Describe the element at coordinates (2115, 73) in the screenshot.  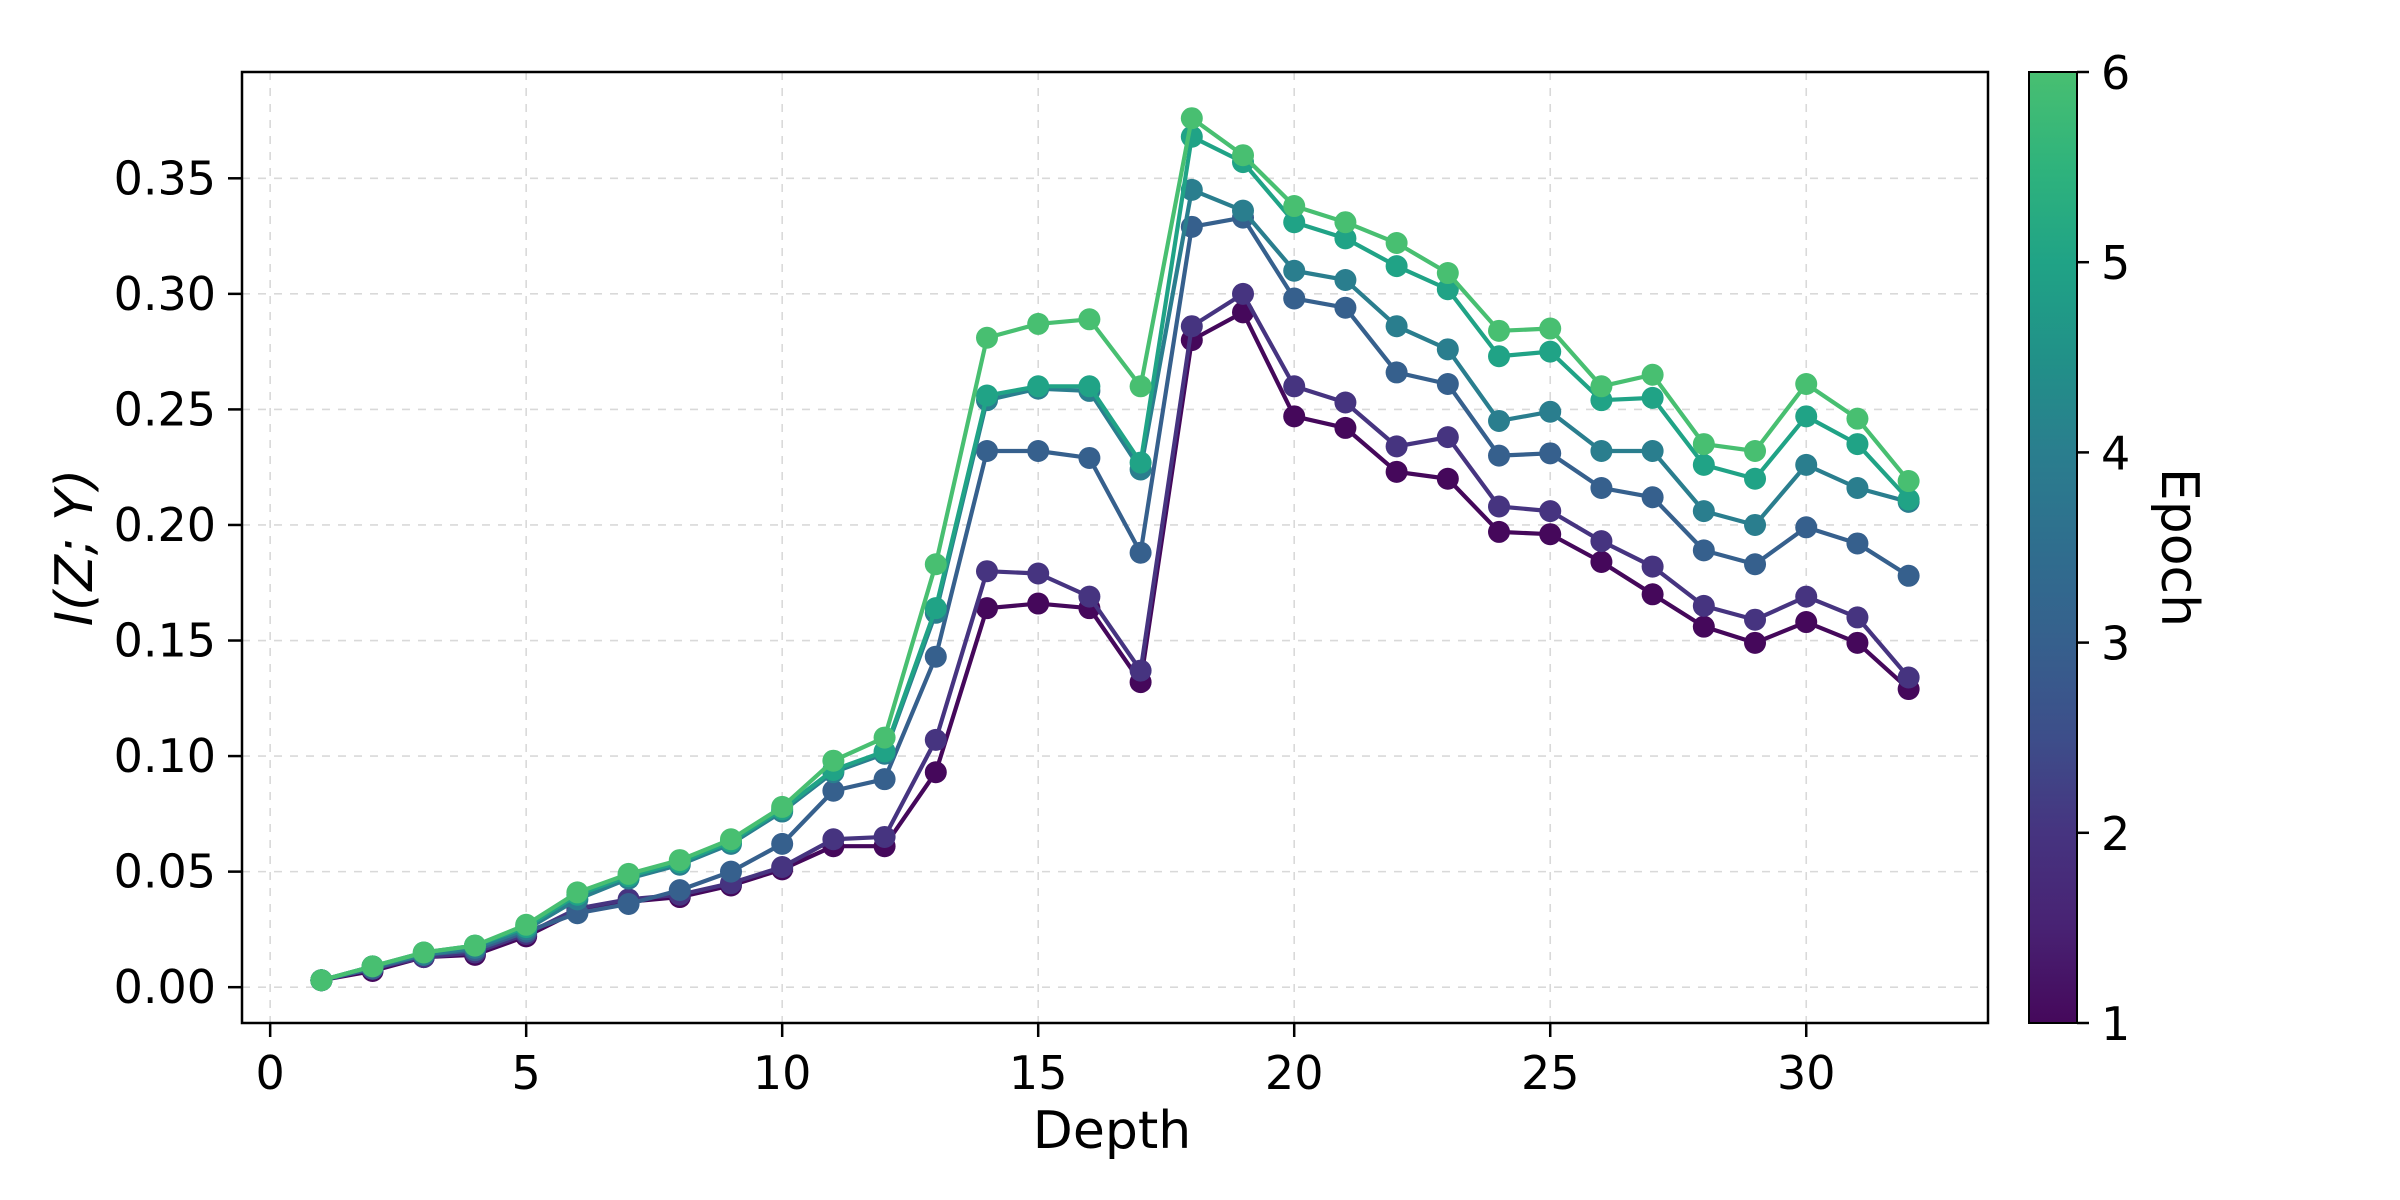
I see `colorbar-tick-label: 6` at that location.